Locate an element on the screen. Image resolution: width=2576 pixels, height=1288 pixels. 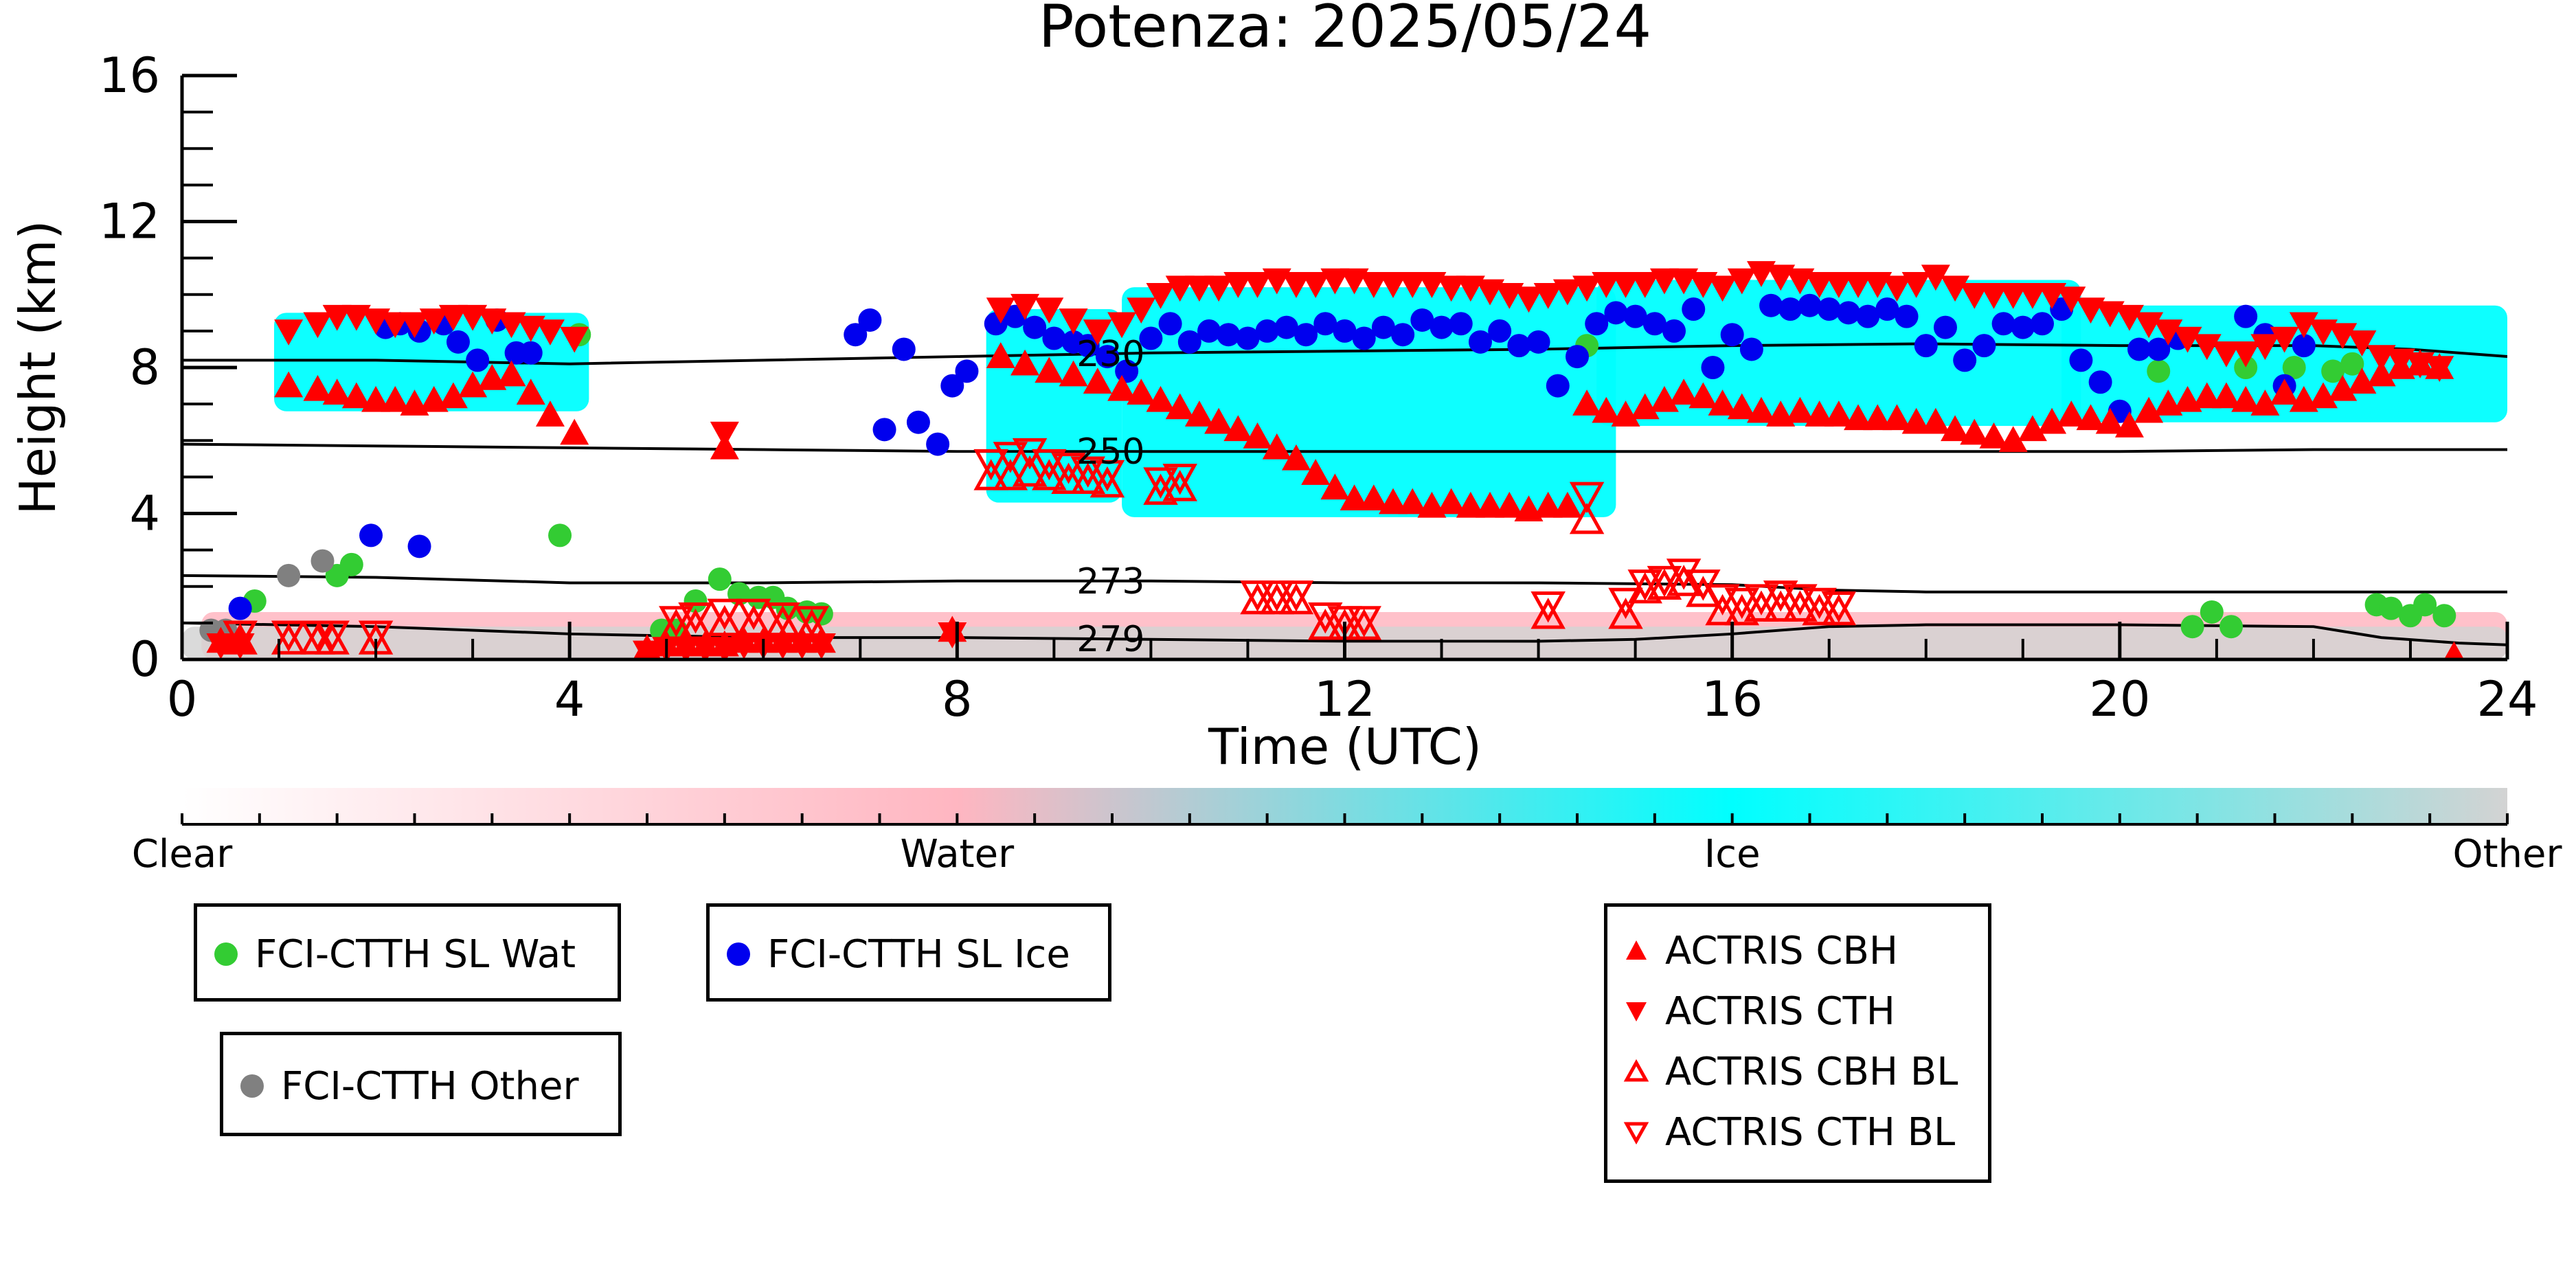
colorbar-label: Other is located at coordinates (2507, 854).